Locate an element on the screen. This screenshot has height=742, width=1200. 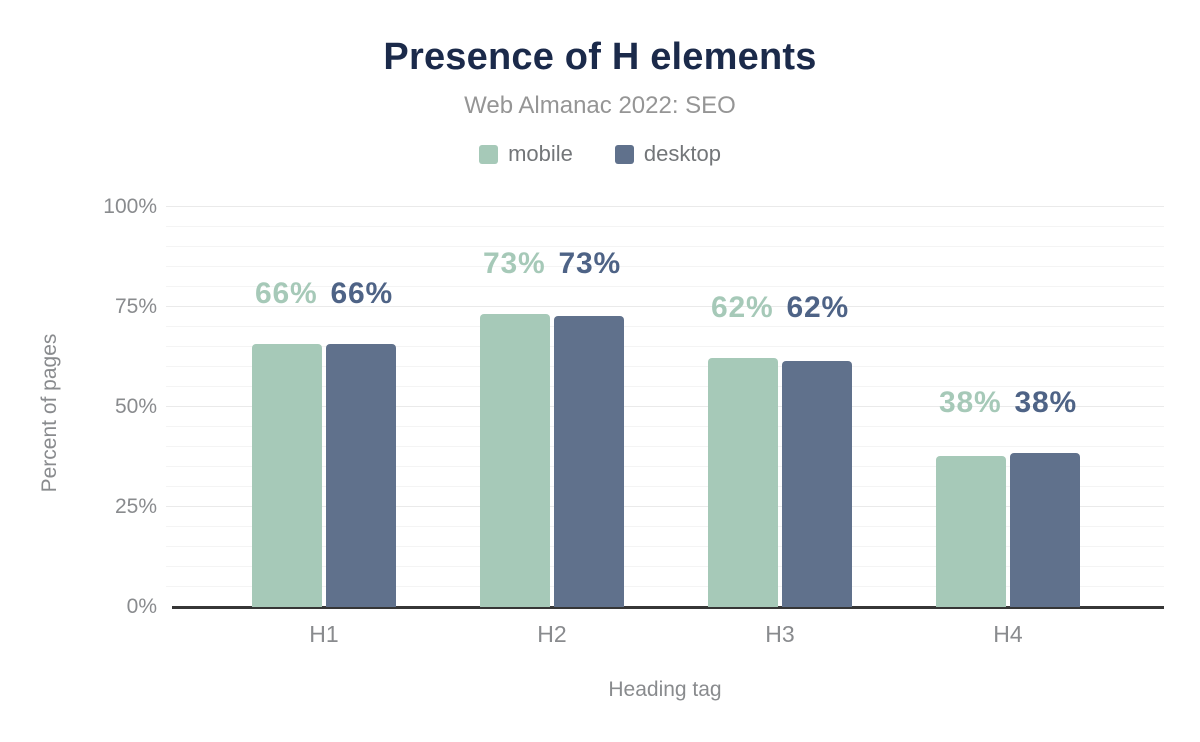
bar-h1-desktop is located at coordinates (361, 475).